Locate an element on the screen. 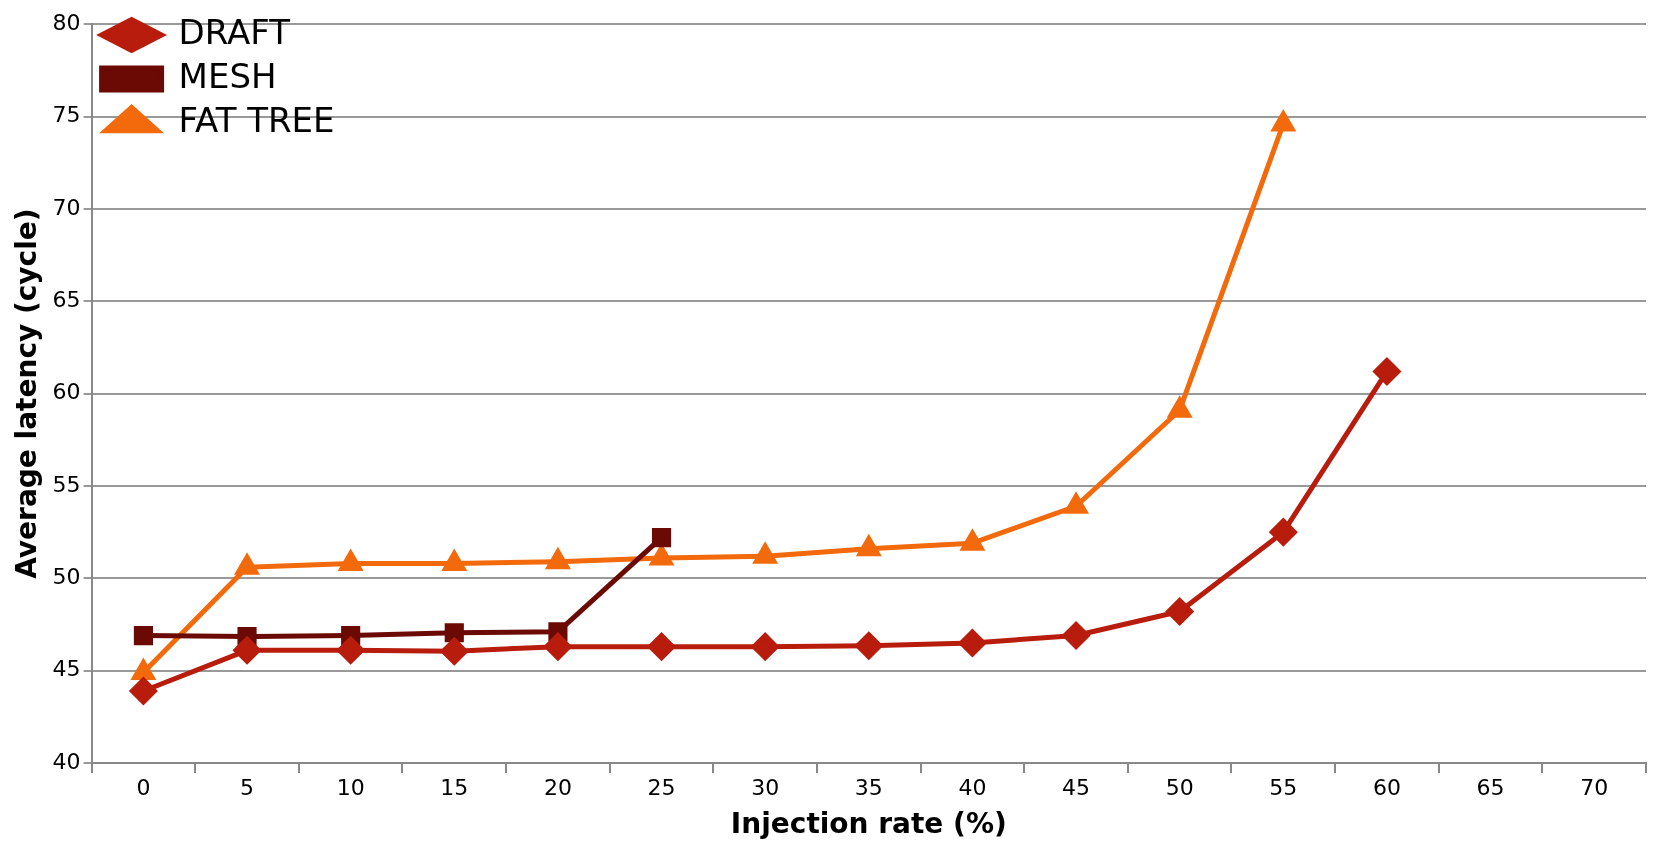 The image size is (1674, 855). y-tick-label: 55 is located at coordinates (66, 484).